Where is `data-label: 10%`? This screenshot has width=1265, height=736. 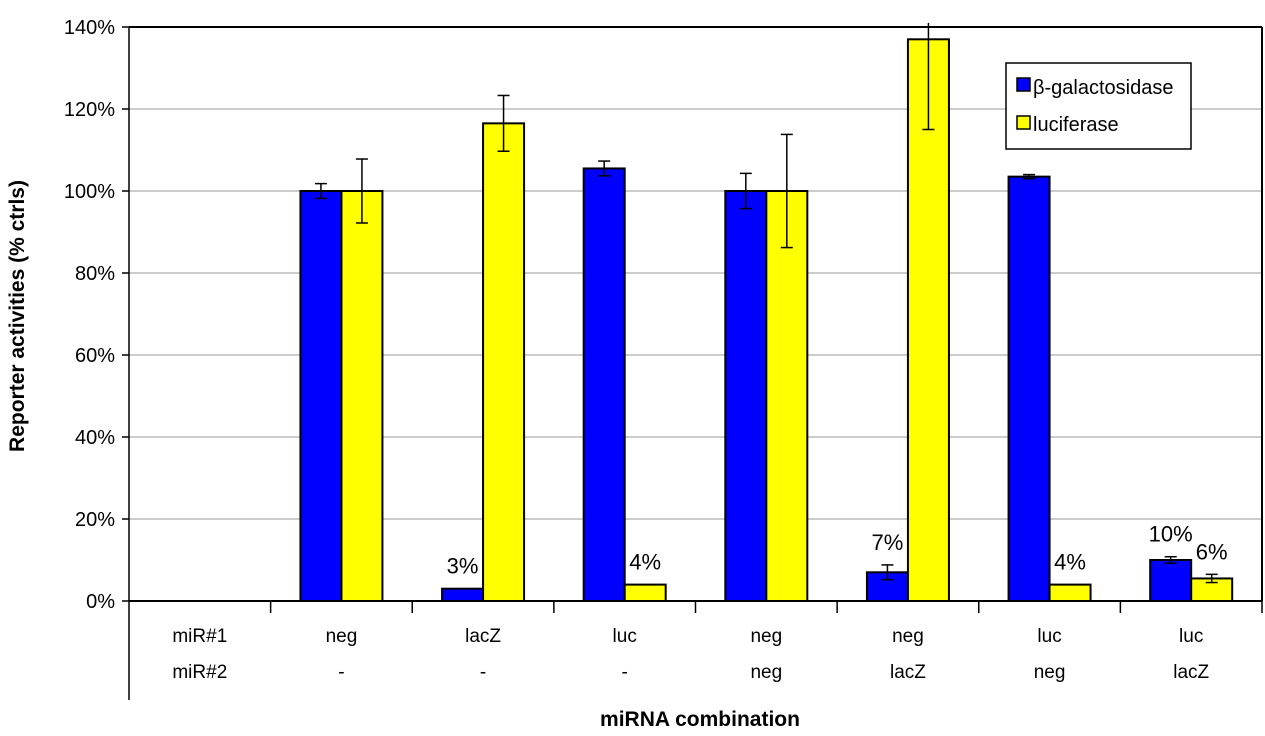 data-label: 10% is located at coordinates (1171, 534).